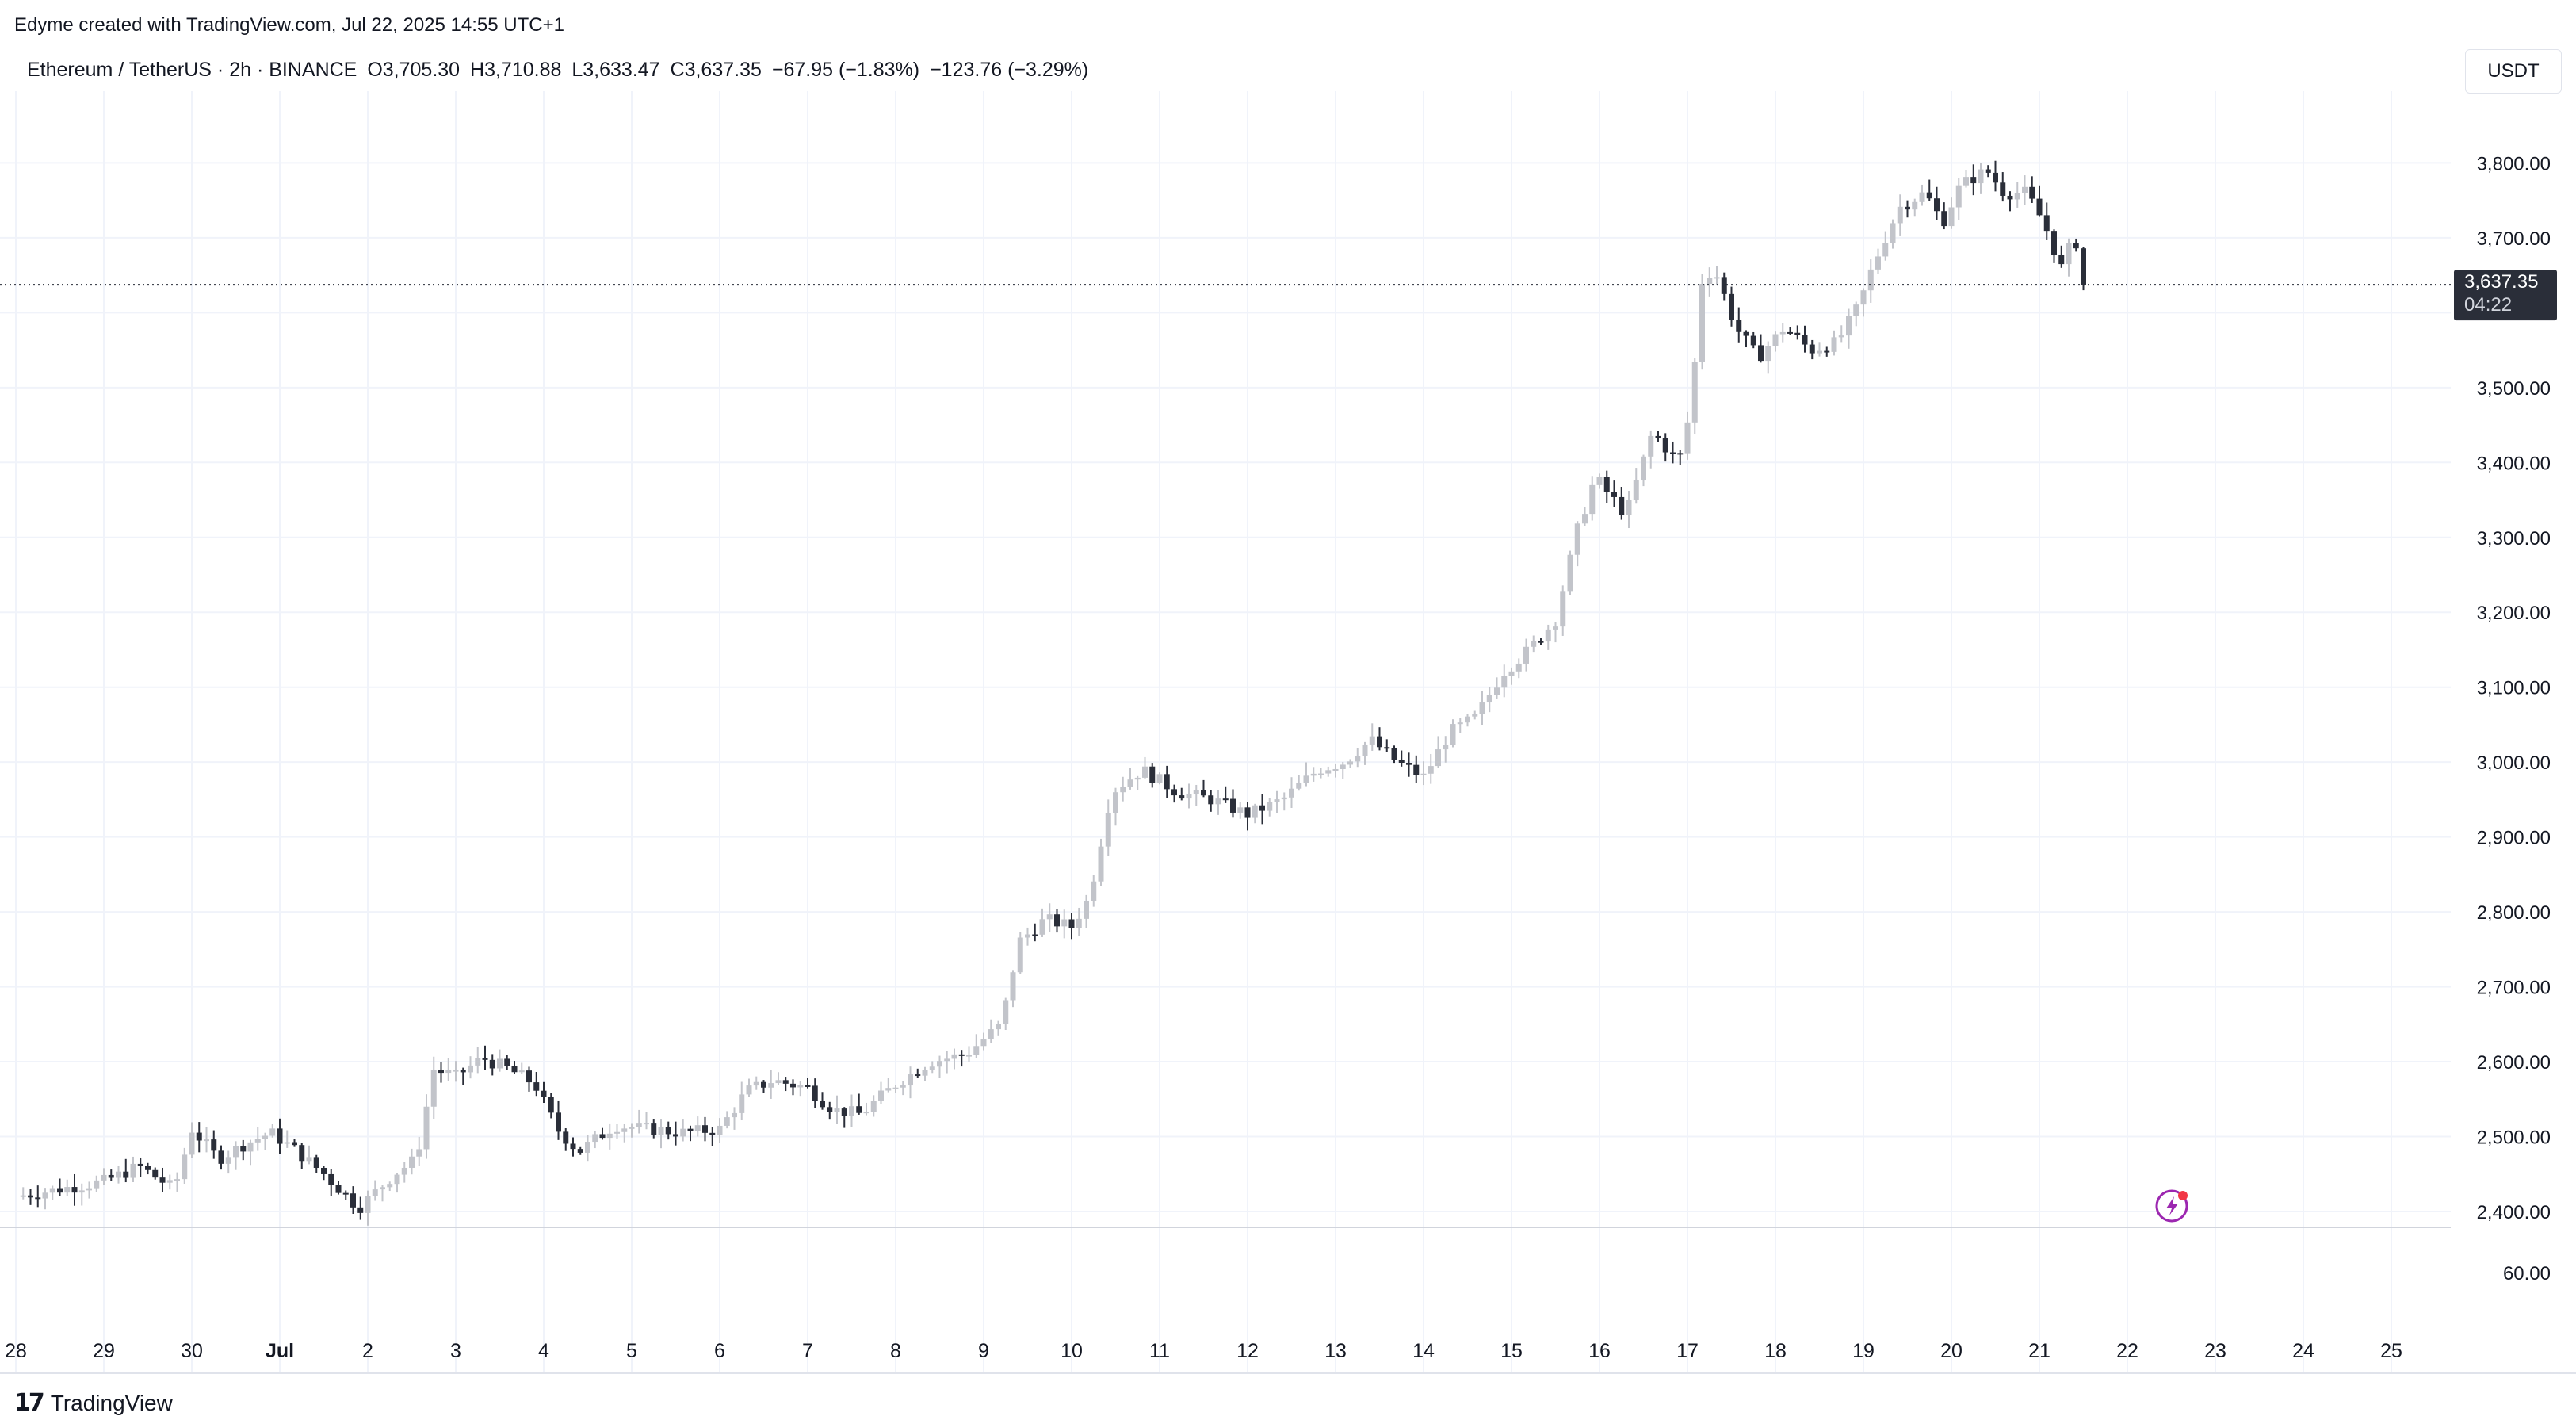 The width and height of the screenshot is (2576, 1424). What do you see at coordinates (1010, 70) in the screenshot?
I see `ohlc-change-secondary: −123.76 (−3.29%)` at bounding box center [1010, 70].